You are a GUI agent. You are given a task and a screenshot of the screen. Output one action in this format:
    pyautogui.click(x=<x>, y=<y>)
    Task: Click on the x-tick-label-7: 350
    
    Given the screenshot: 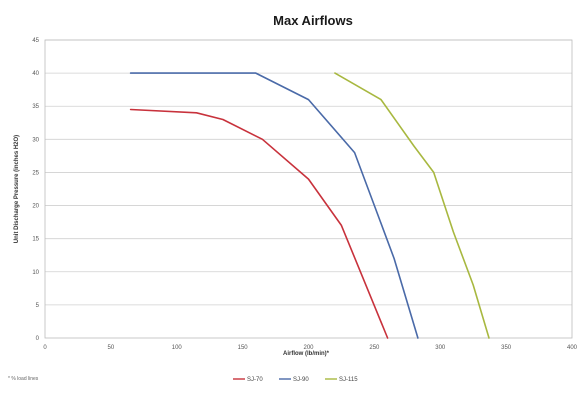 What is the action you would take?
    pyautogui.click(x=506, y=348)
    